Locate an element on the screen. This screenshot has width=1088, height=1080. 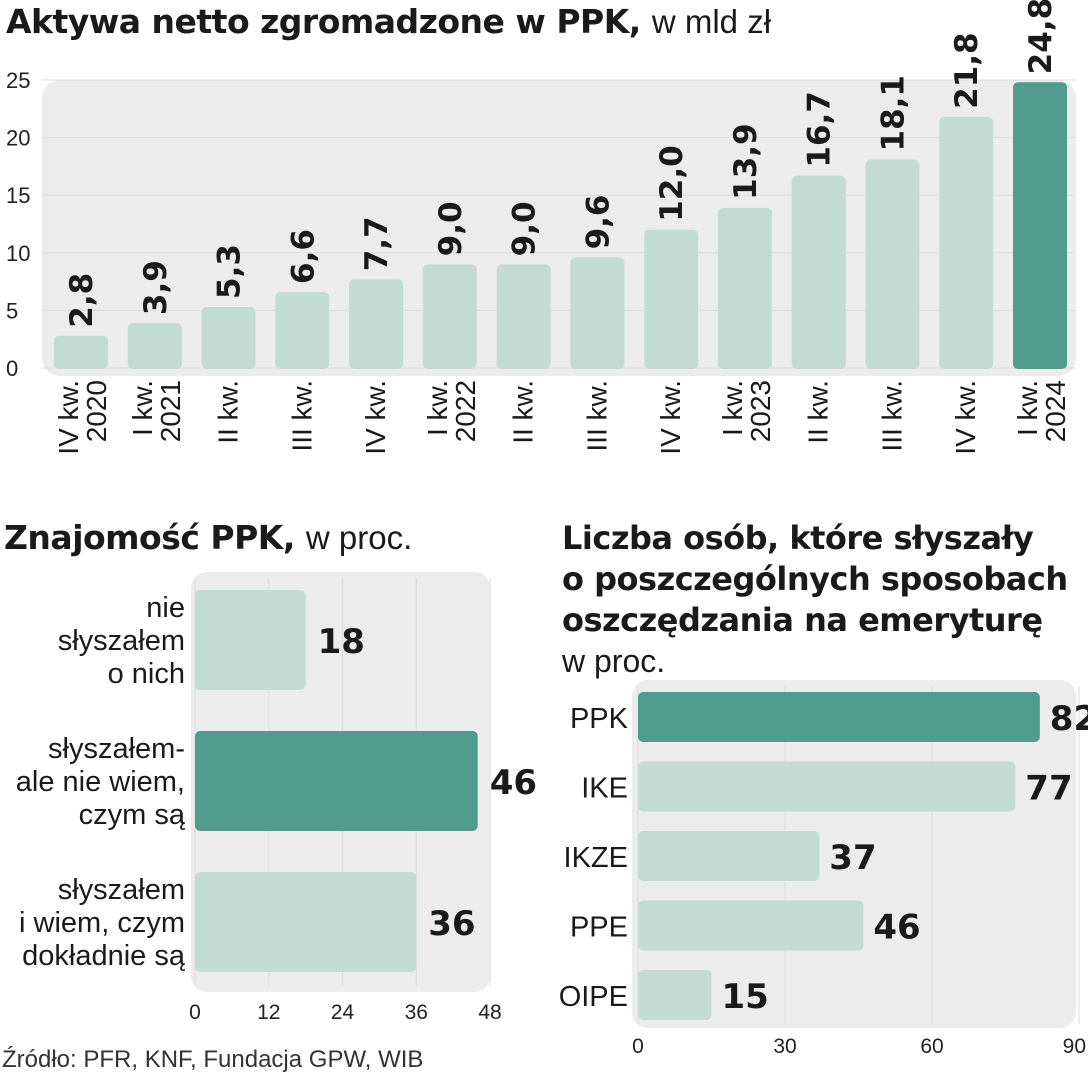
chart1-value-label: 21,8 is located at coordinates (967, 70).